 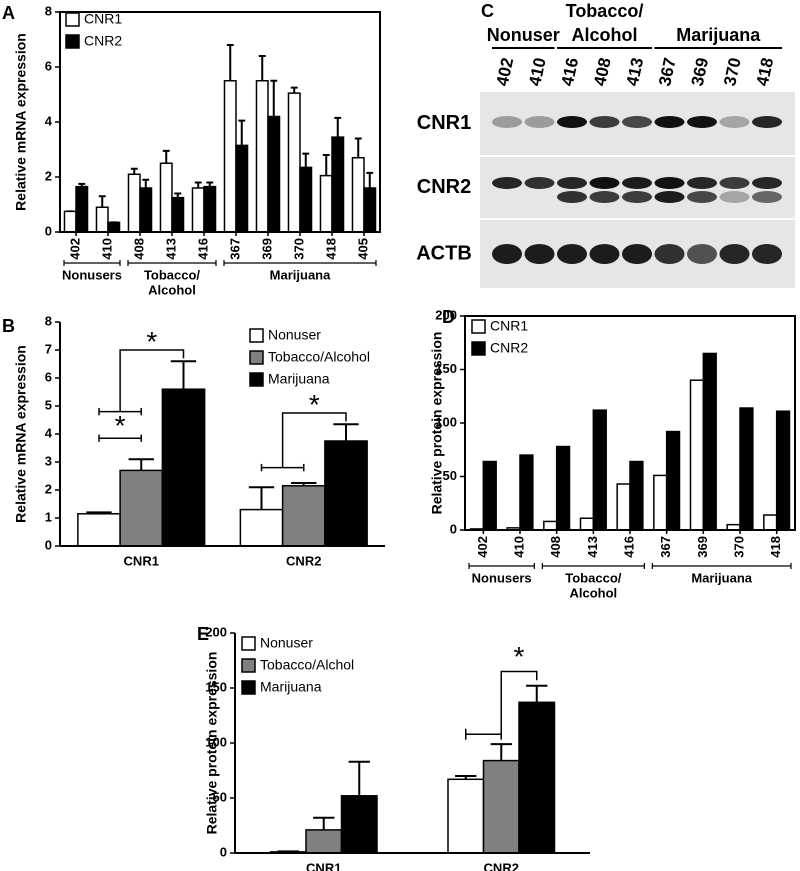 What do you see at coordinates (216, 741) in the screenshot?
I see `y-tick-label: 100` at bounding box center [216, 741].